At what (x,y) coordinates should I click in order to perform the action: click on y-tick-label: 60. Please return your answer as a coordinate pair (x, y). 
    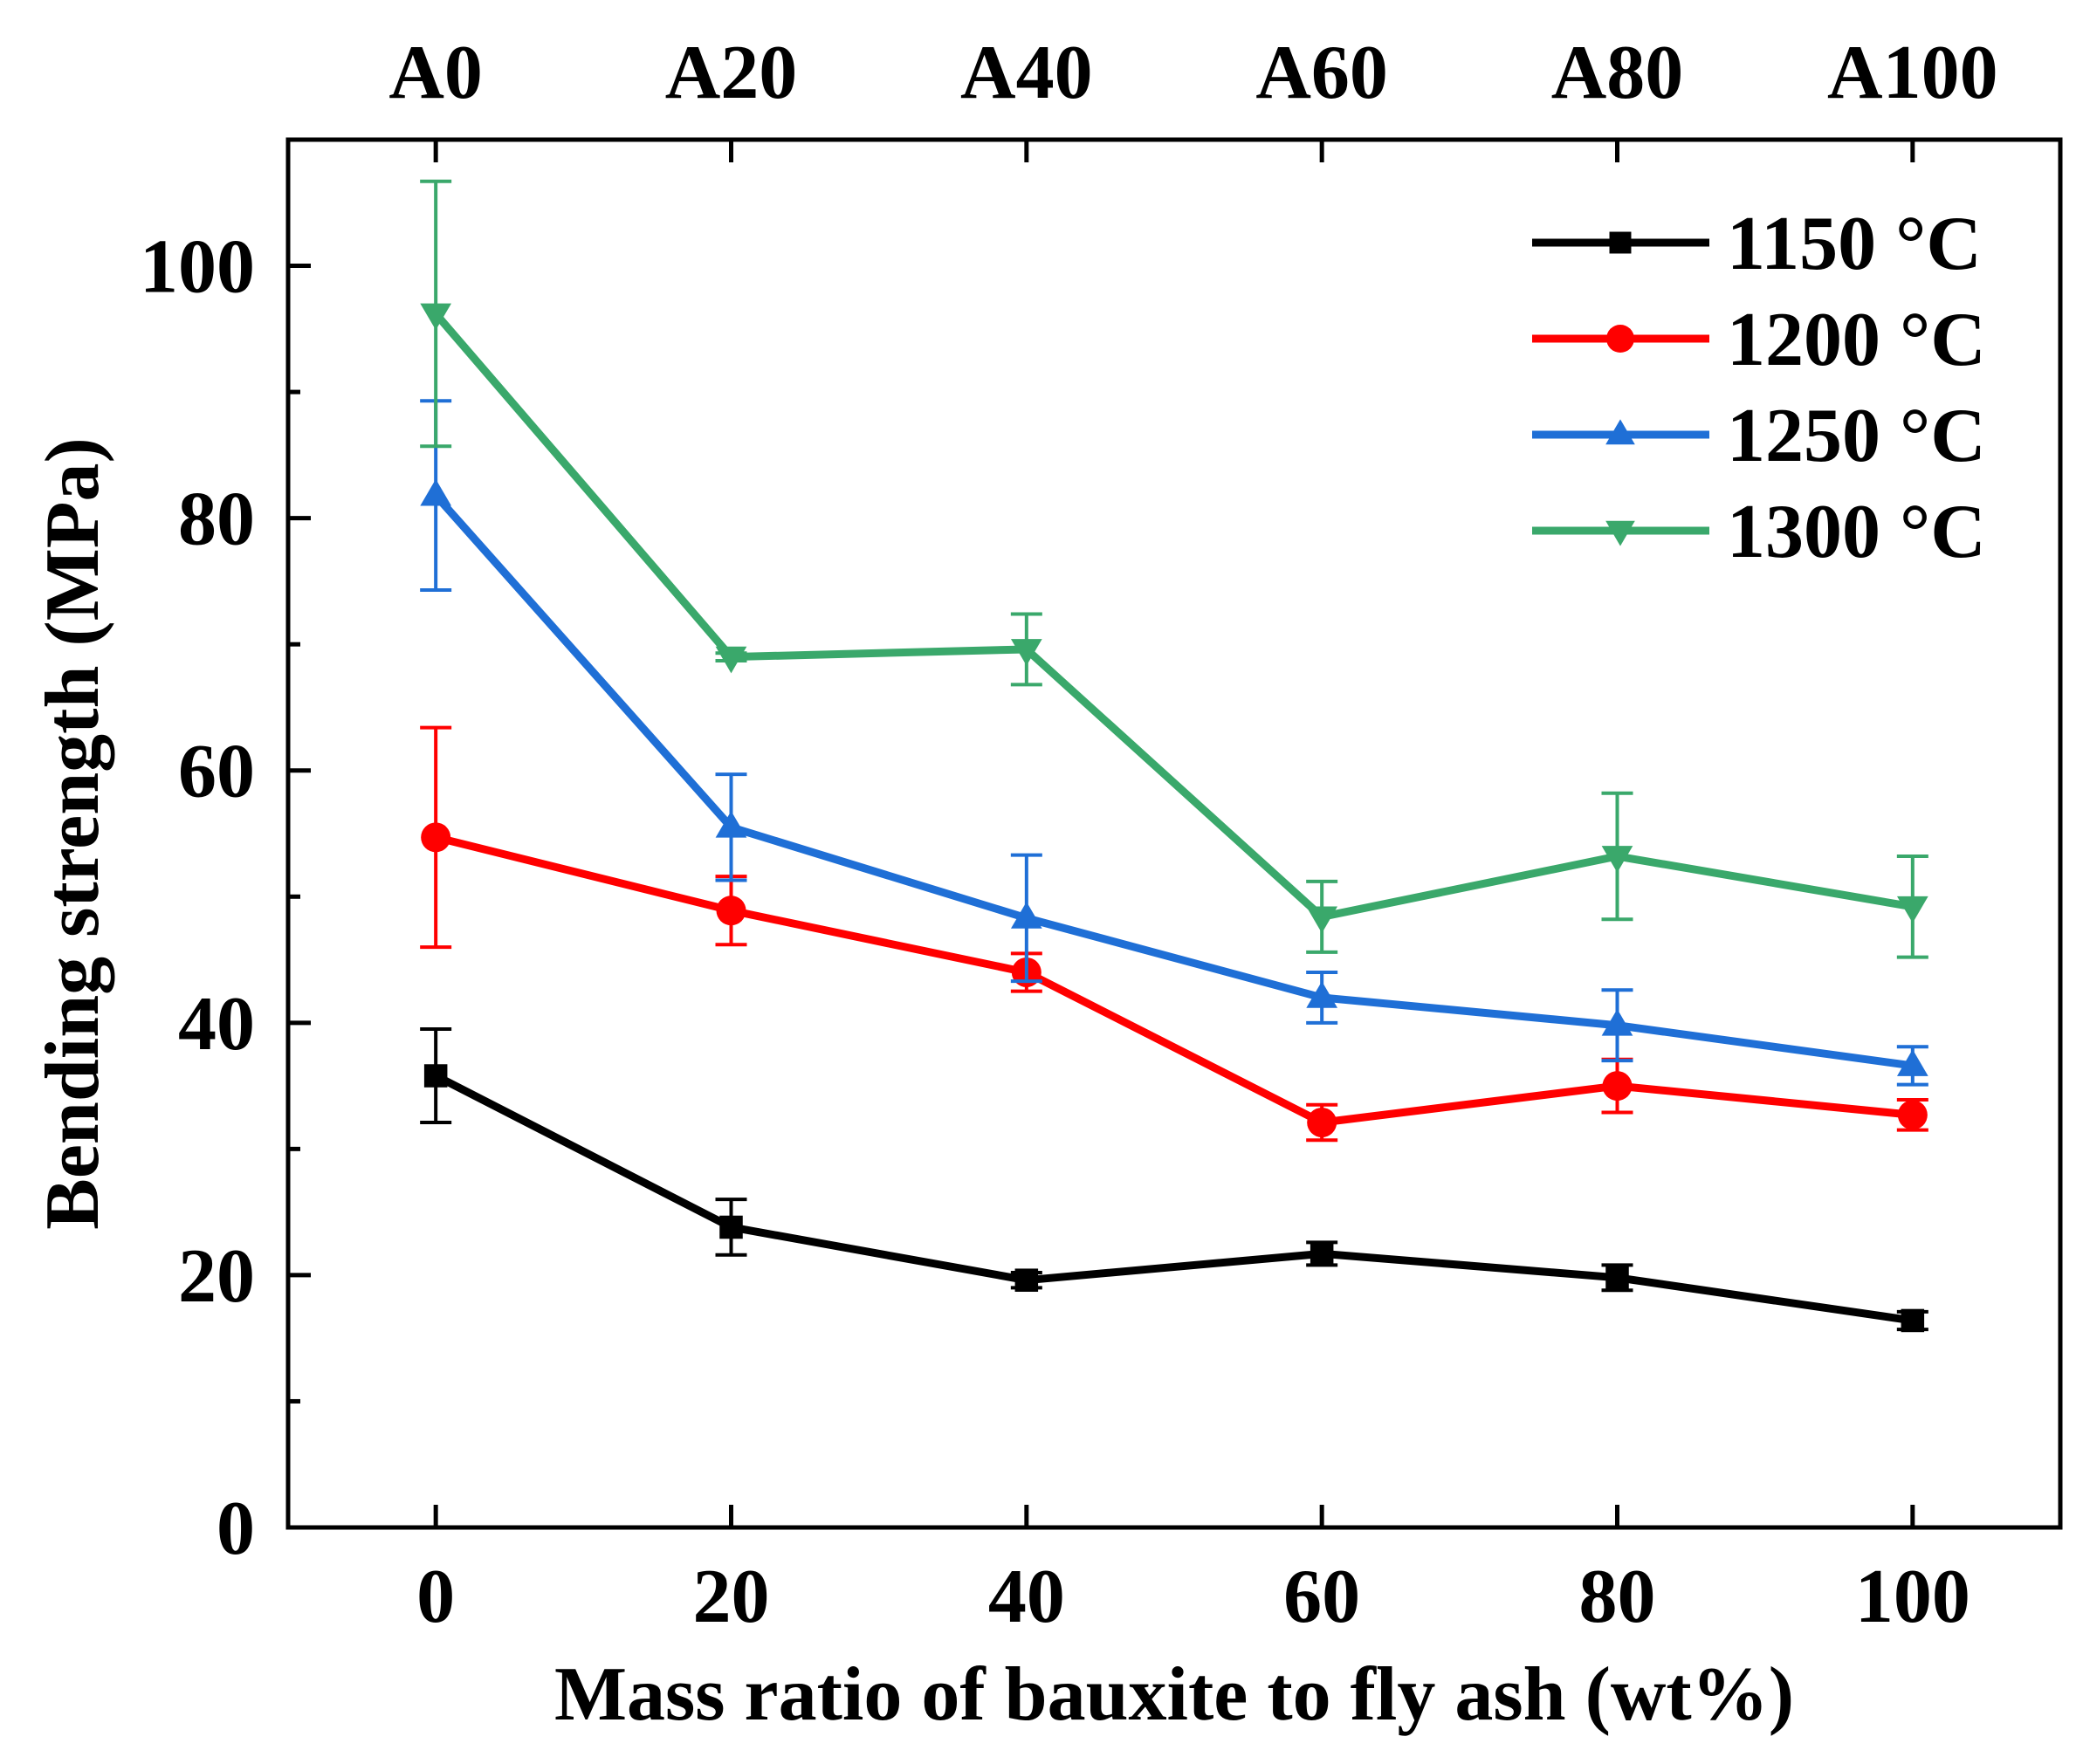
    Looking at the image, I should click on (216, 772).